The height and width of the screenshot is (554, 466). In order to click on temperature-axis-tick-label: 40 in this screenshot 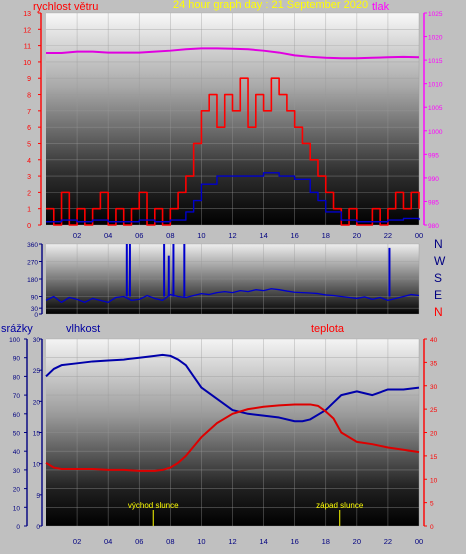, I will do `click(434, 340)`.